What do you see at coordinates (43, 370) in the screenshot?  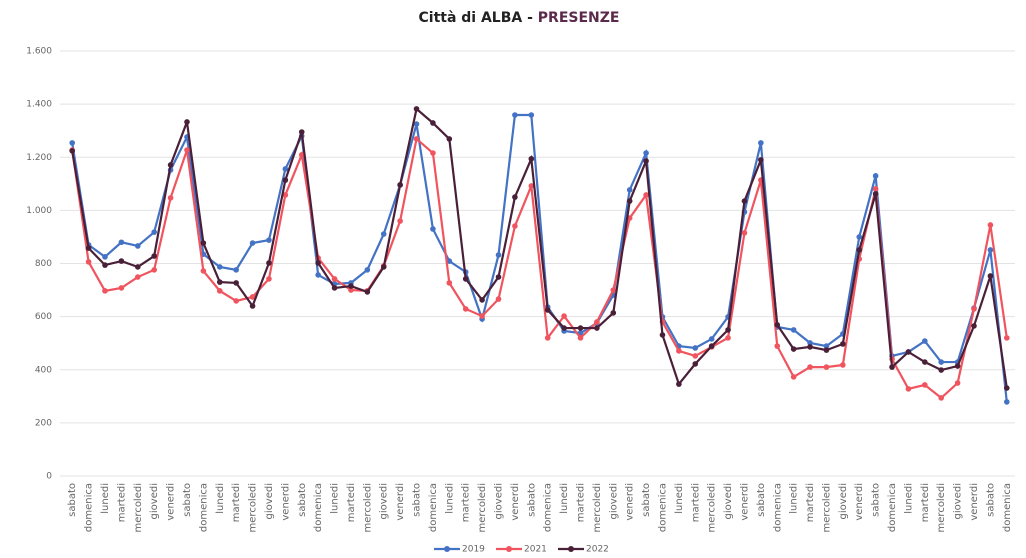 I see `y-tick-label: 400` at bounding box center [43, 370].